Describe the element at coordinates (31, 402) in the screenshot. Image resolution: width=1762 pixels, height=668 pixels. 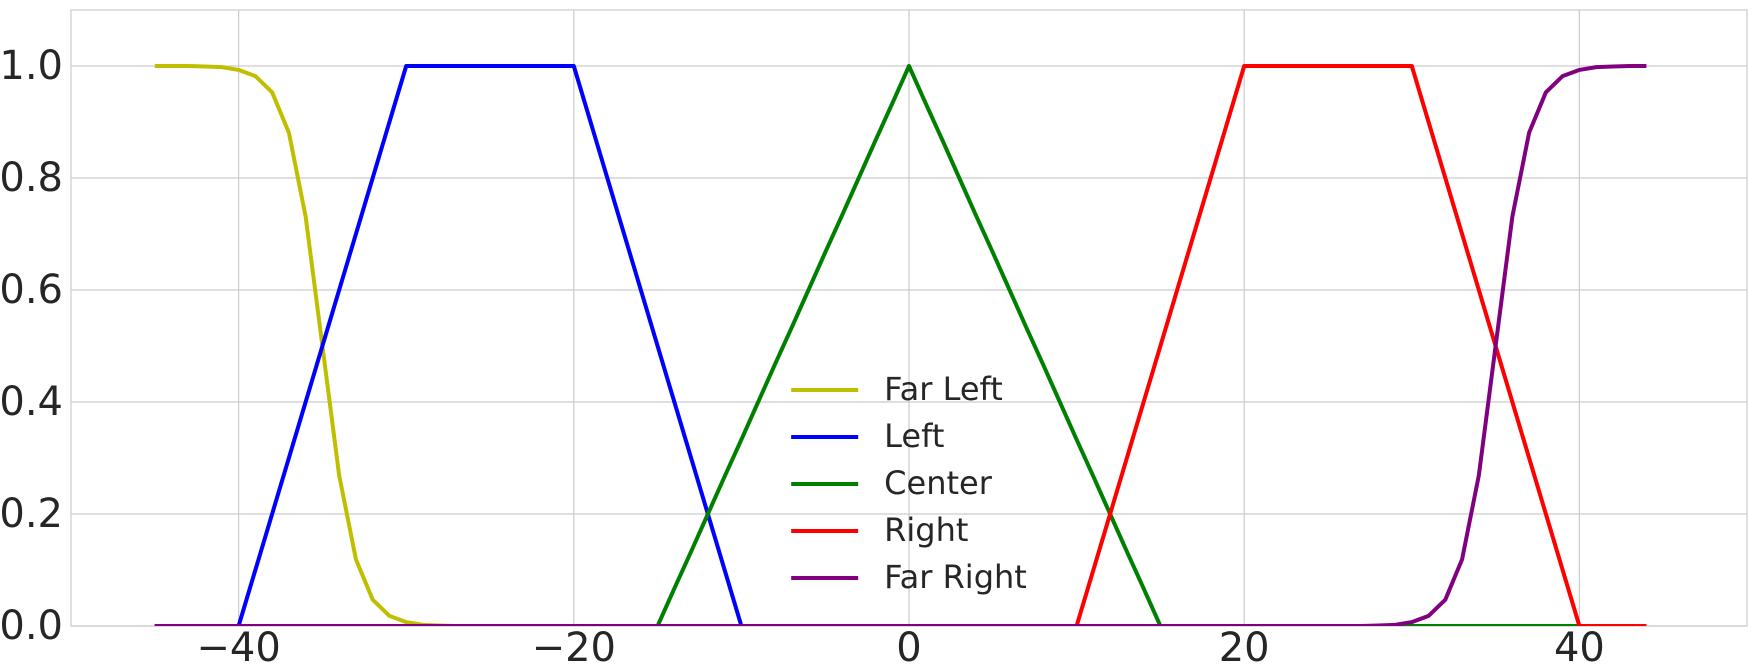
I see `y-tick-label: 0.4` at that location.